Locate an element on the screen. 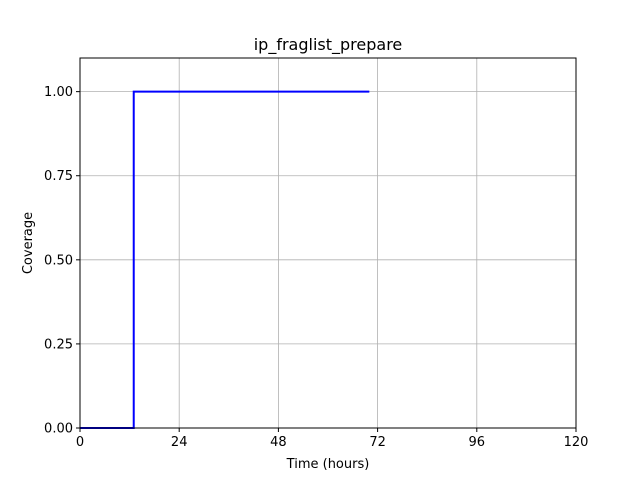 The width and height of the screenshot is (640, 480). x-tick-label: 48 is located at coordinates (278, 442).